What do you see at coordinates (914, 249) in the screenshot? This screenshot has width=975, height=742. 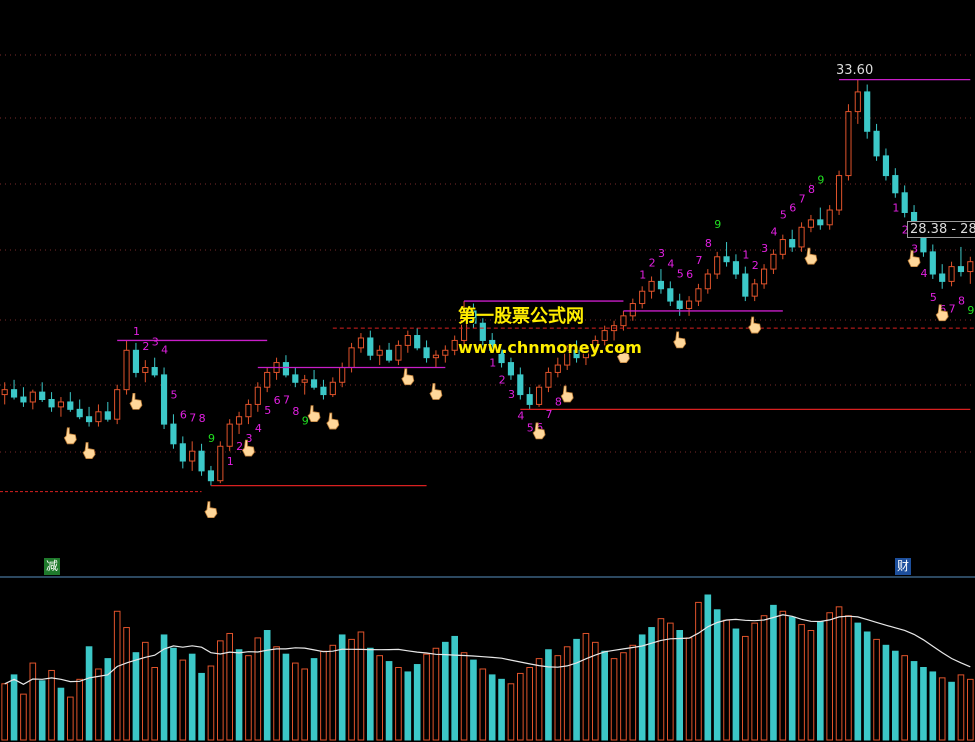 I see `count-label: 3` at bounding box center [914, 249].